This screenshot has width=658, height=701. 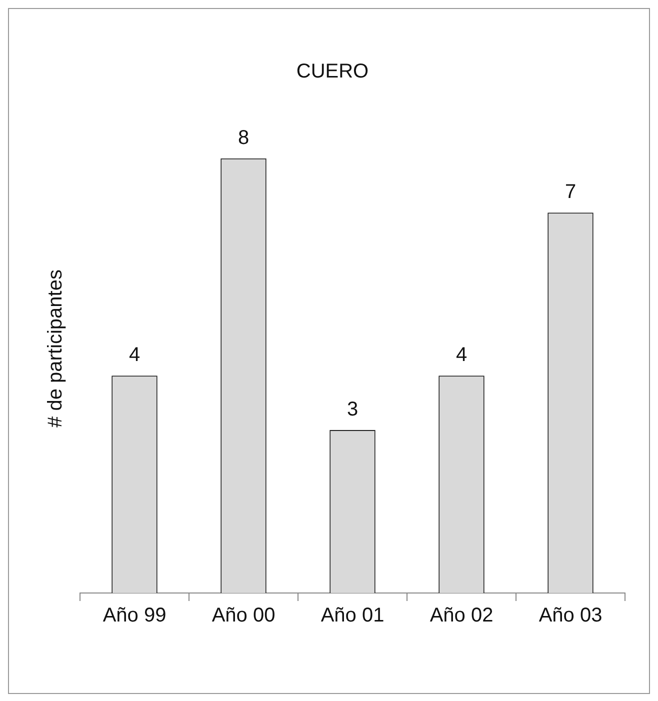 I want to click on x-tick-label: Año 02, so click(x=462, y=615).